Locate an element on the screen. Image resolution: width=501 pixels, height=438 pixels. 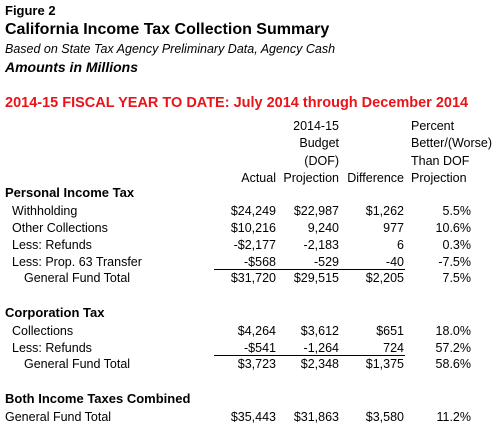
cell: $651 is located at coordinates (390, 331).